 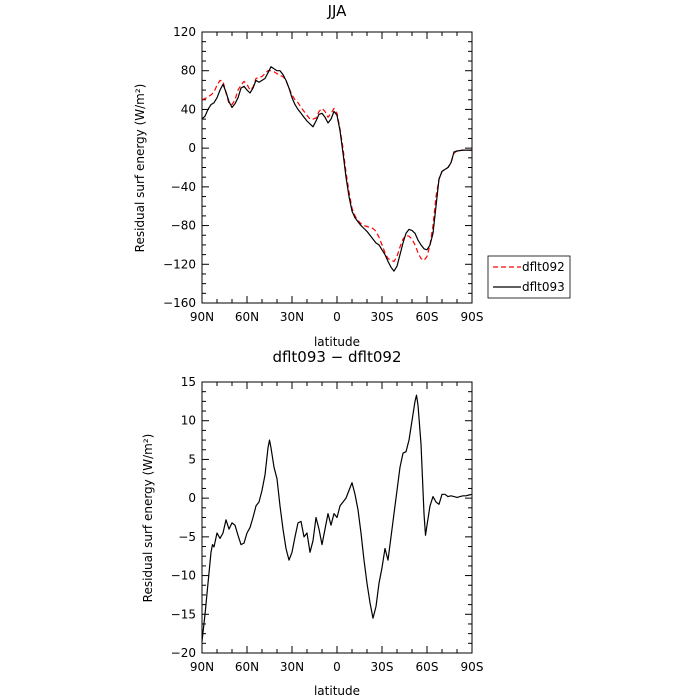 I want to click on legend-label-dflt093: dflt093, so click(x=543, y=287).